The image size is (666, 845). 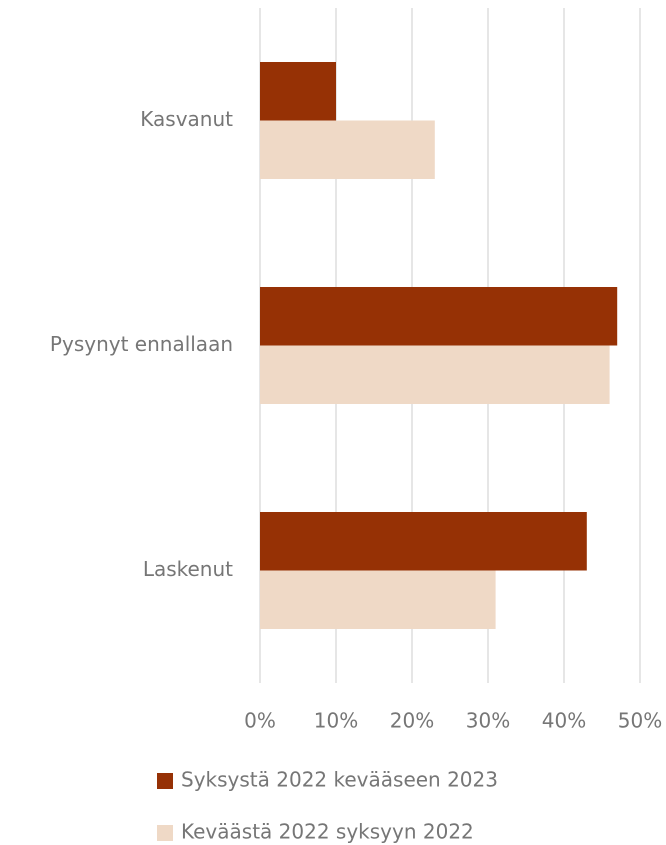 What do you see at coordinates (336, 721) in the screenshot?
I see `x-tick-label: 10%` at bounding box center [336, 721].